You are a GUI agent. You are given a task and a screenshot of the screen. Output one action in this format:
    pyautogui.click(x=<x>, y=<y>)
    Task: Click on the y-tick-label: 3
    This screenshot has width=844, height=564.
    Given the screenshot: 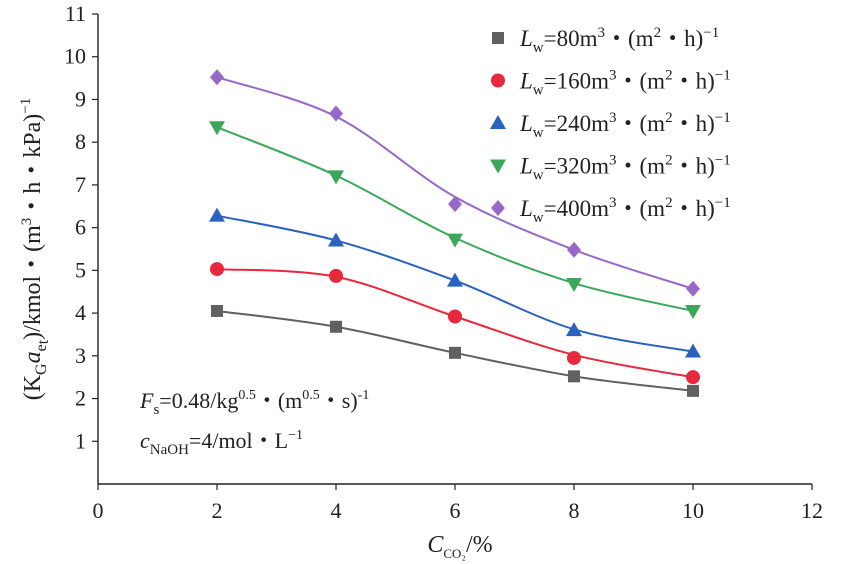 What is the action you would take?
    pyautogui.click(x=80, y=355)
    